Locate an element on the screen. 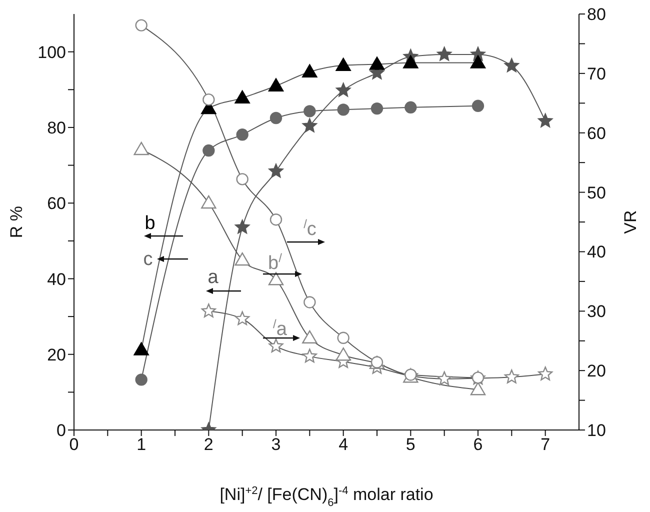 Image resolution: width=650 pixels, height=512 pixels. y-tick-label: 0 is located at coordinates (61, 430).